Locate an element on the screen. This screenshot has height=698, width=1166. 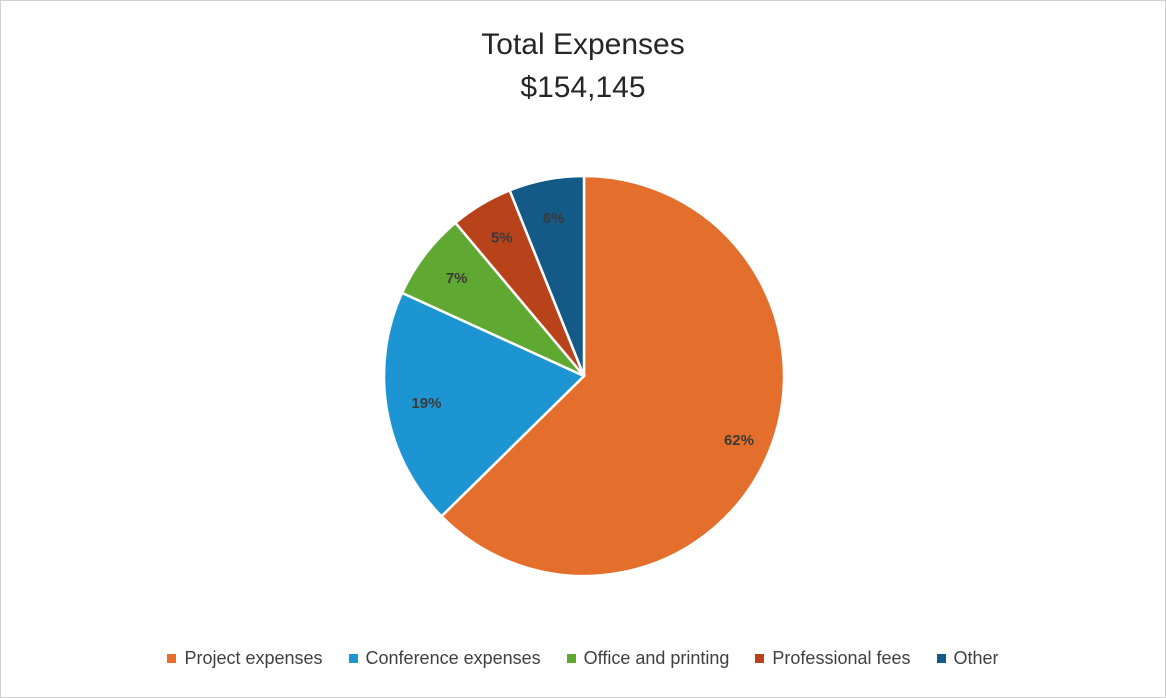
pie-slice-other is located at coordinates (547, 275).